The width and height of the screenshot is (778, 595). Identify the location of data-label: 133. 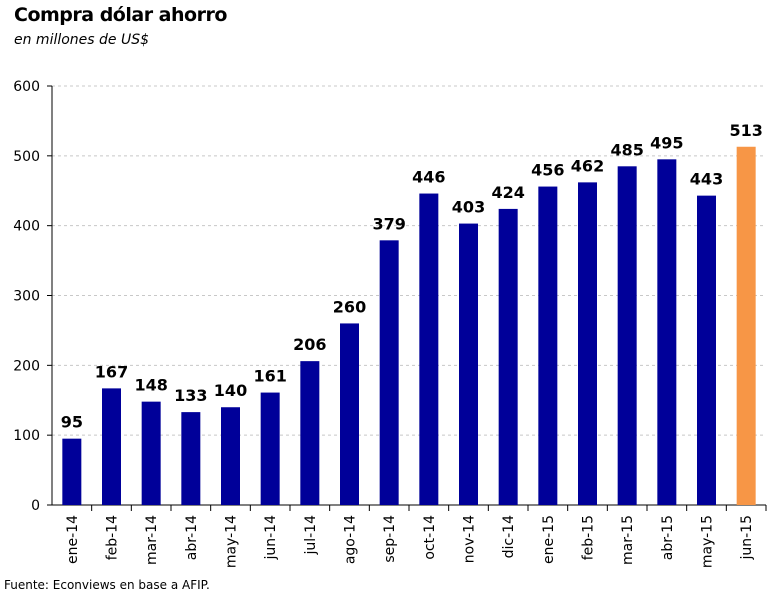
(190, 395).